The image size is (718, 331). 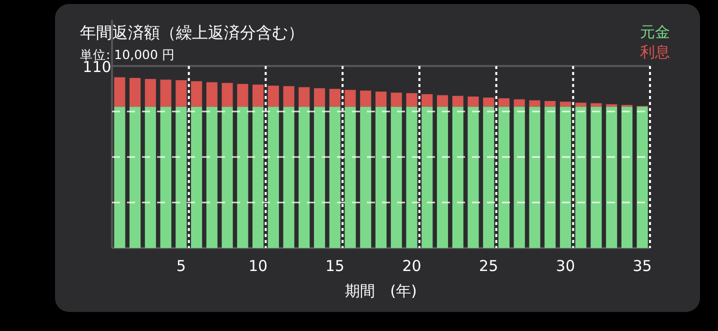 I want to click on chart-title: 年間返済額（繰上返済分含む）, so click(x=192, y=32).